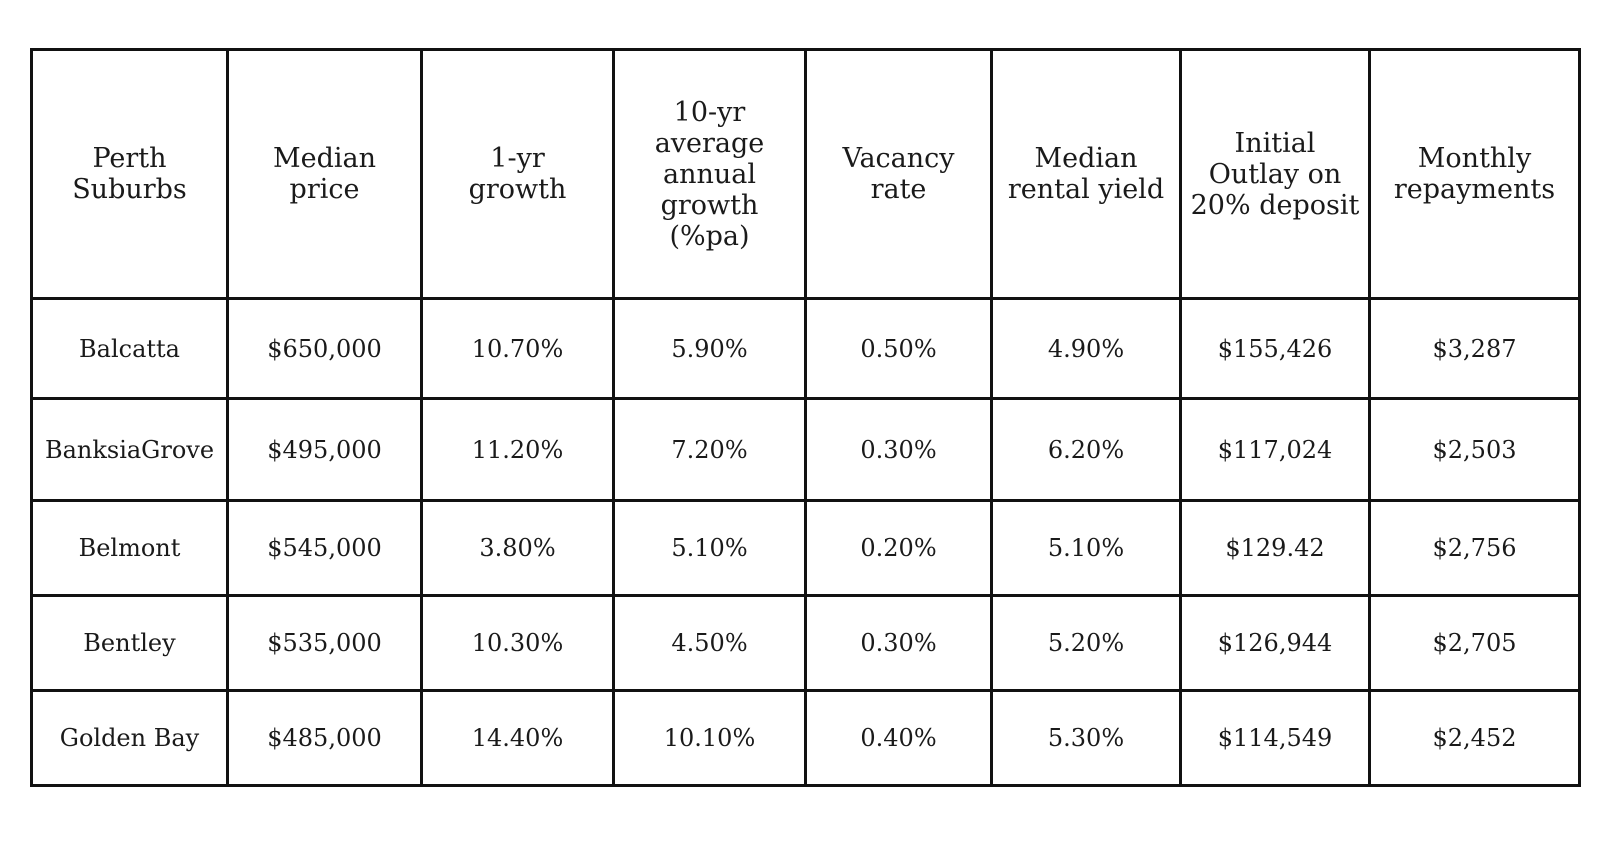  Describe the element at coordinates (1275, 548) in the screenshot. I see `cell-initial-outlay: $129.42` at that location.